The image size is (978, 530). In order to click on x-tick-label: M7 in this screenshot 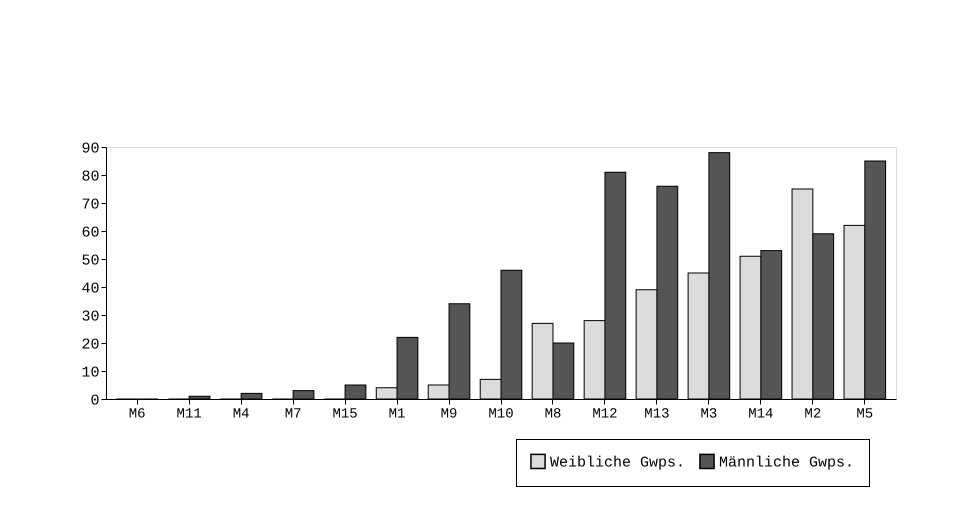, I will do `click(293, 414)`.